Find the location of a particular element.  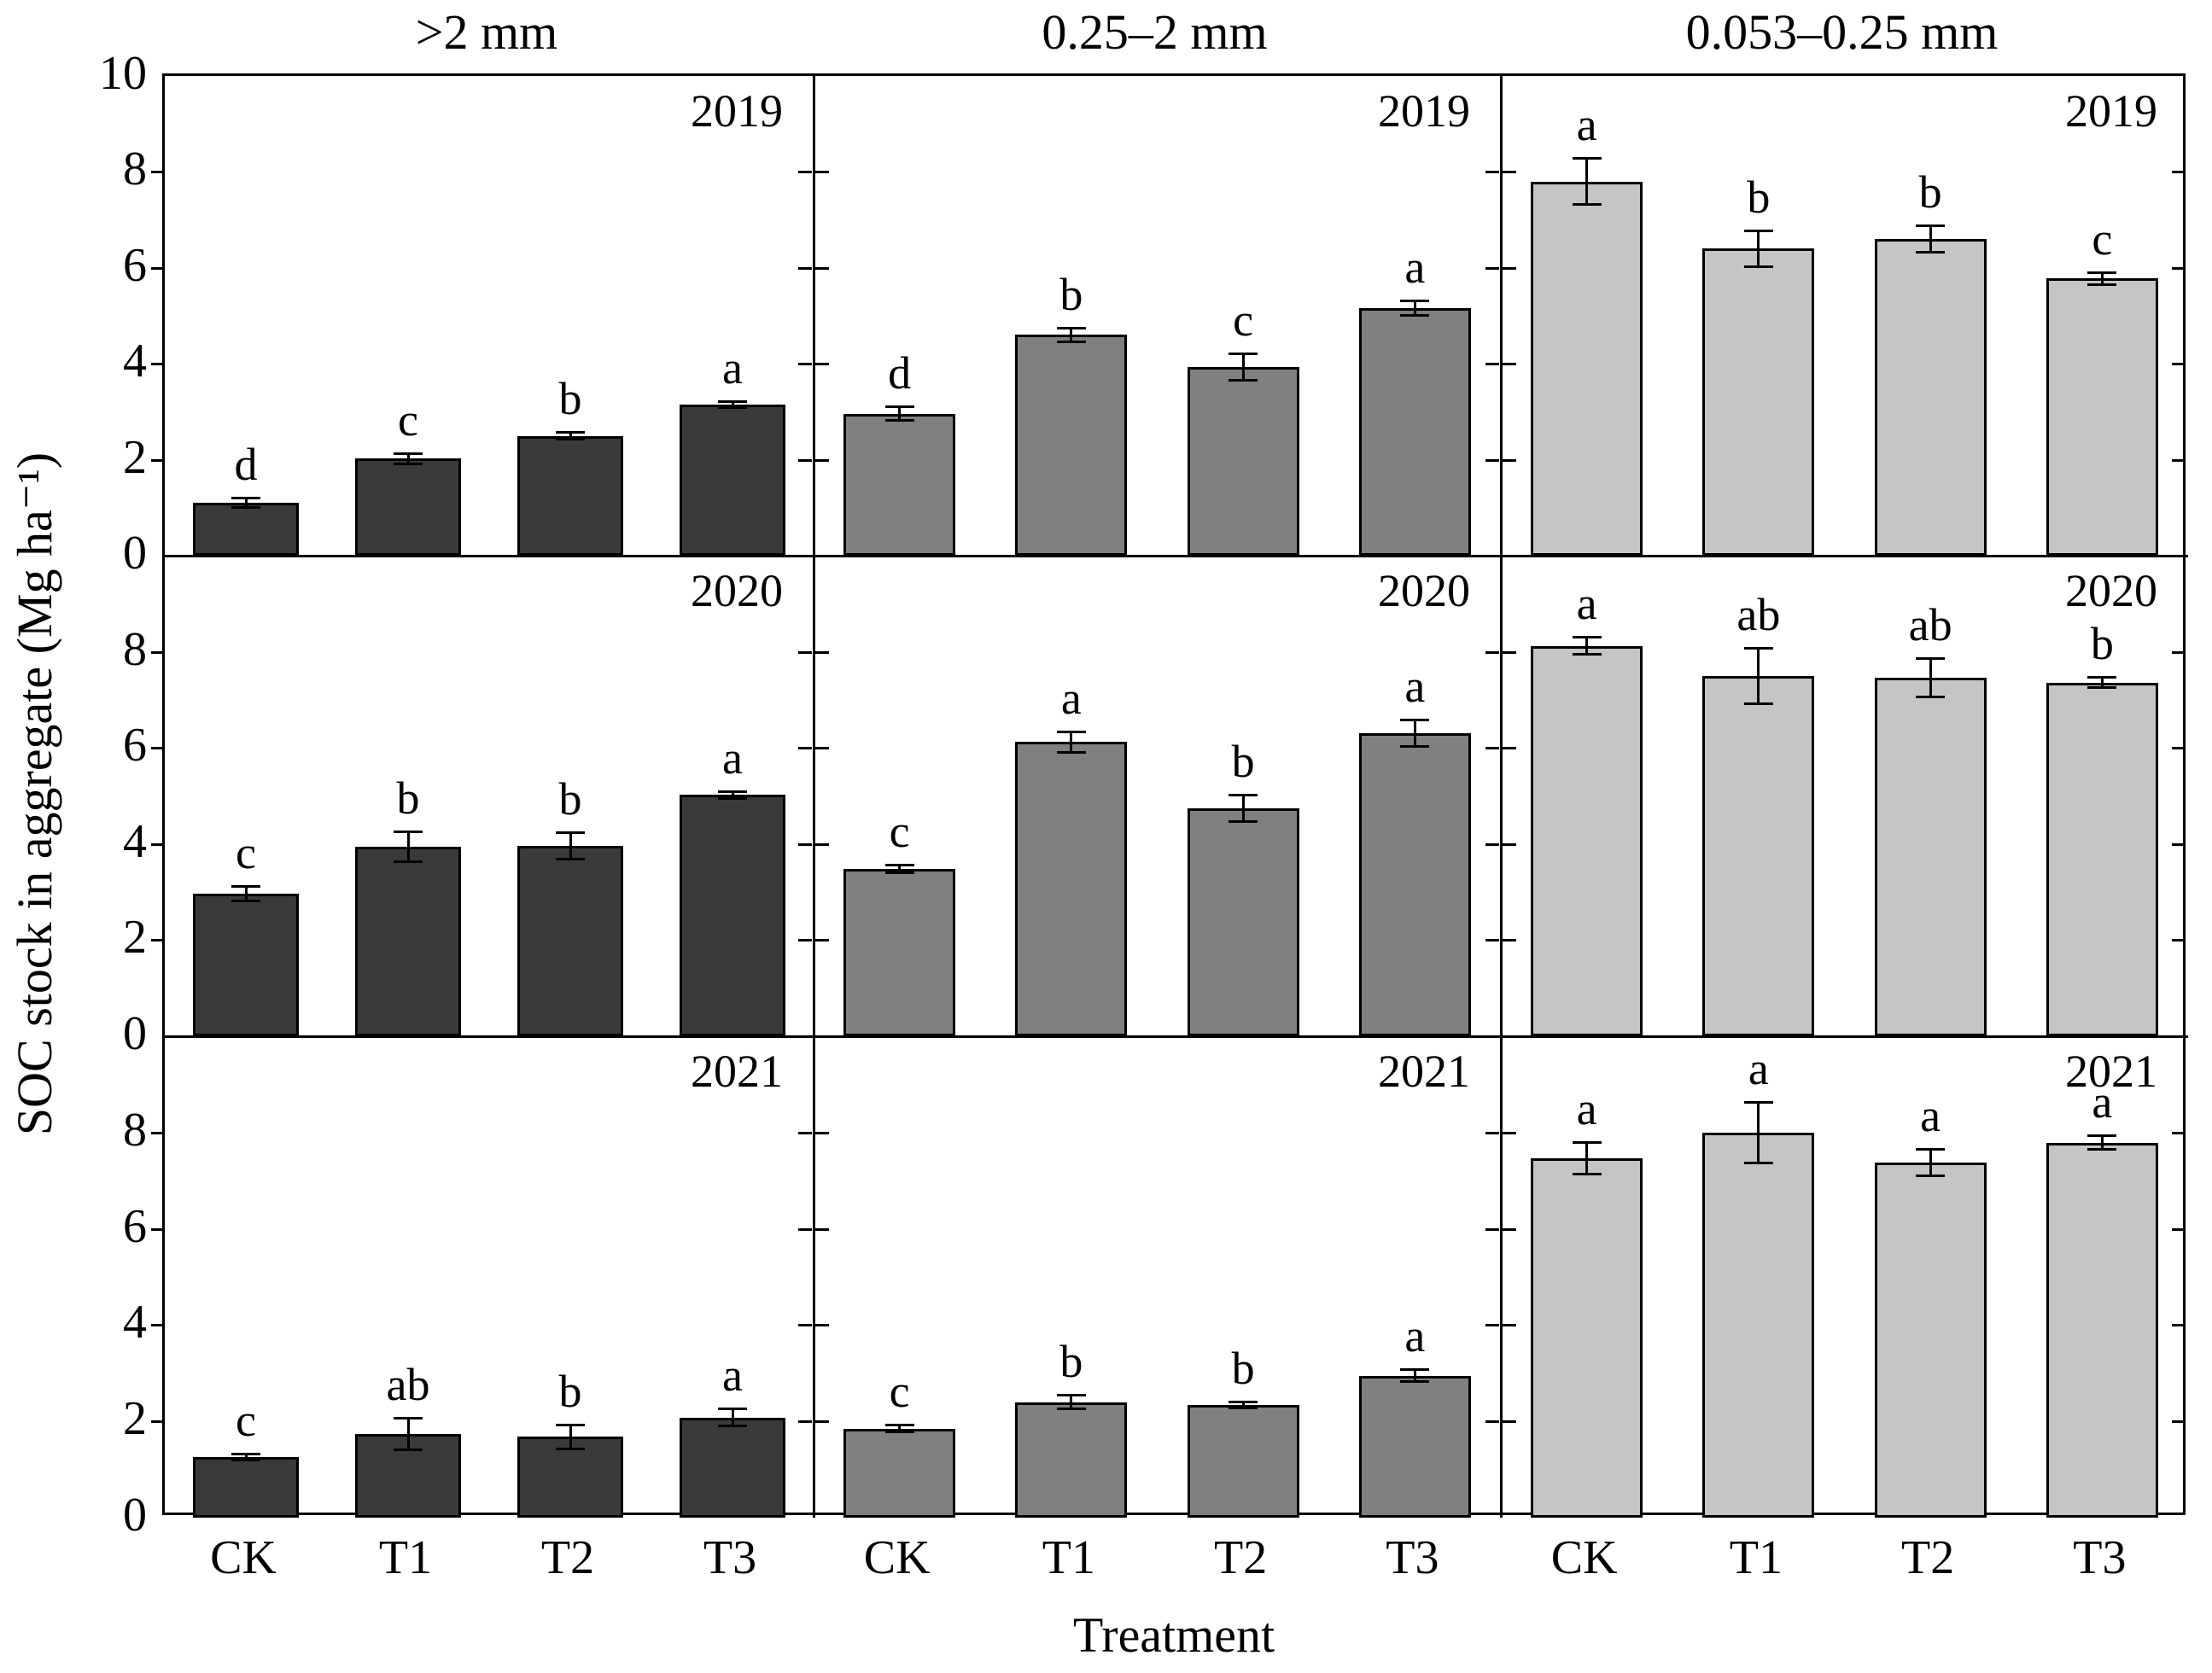

sig-letter: d is located at coordinates (246, 465).